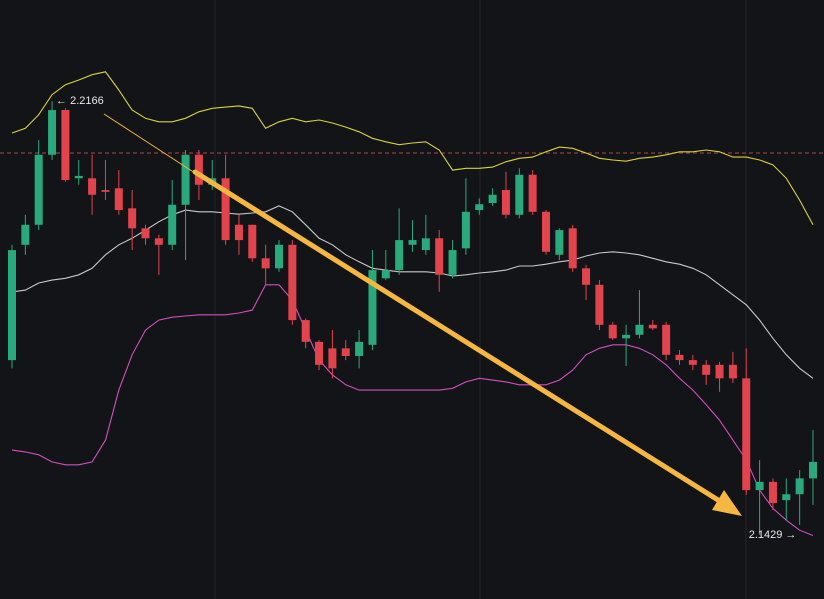  I want to click on price-annotation: 2.1429 →, so click(773, 535).